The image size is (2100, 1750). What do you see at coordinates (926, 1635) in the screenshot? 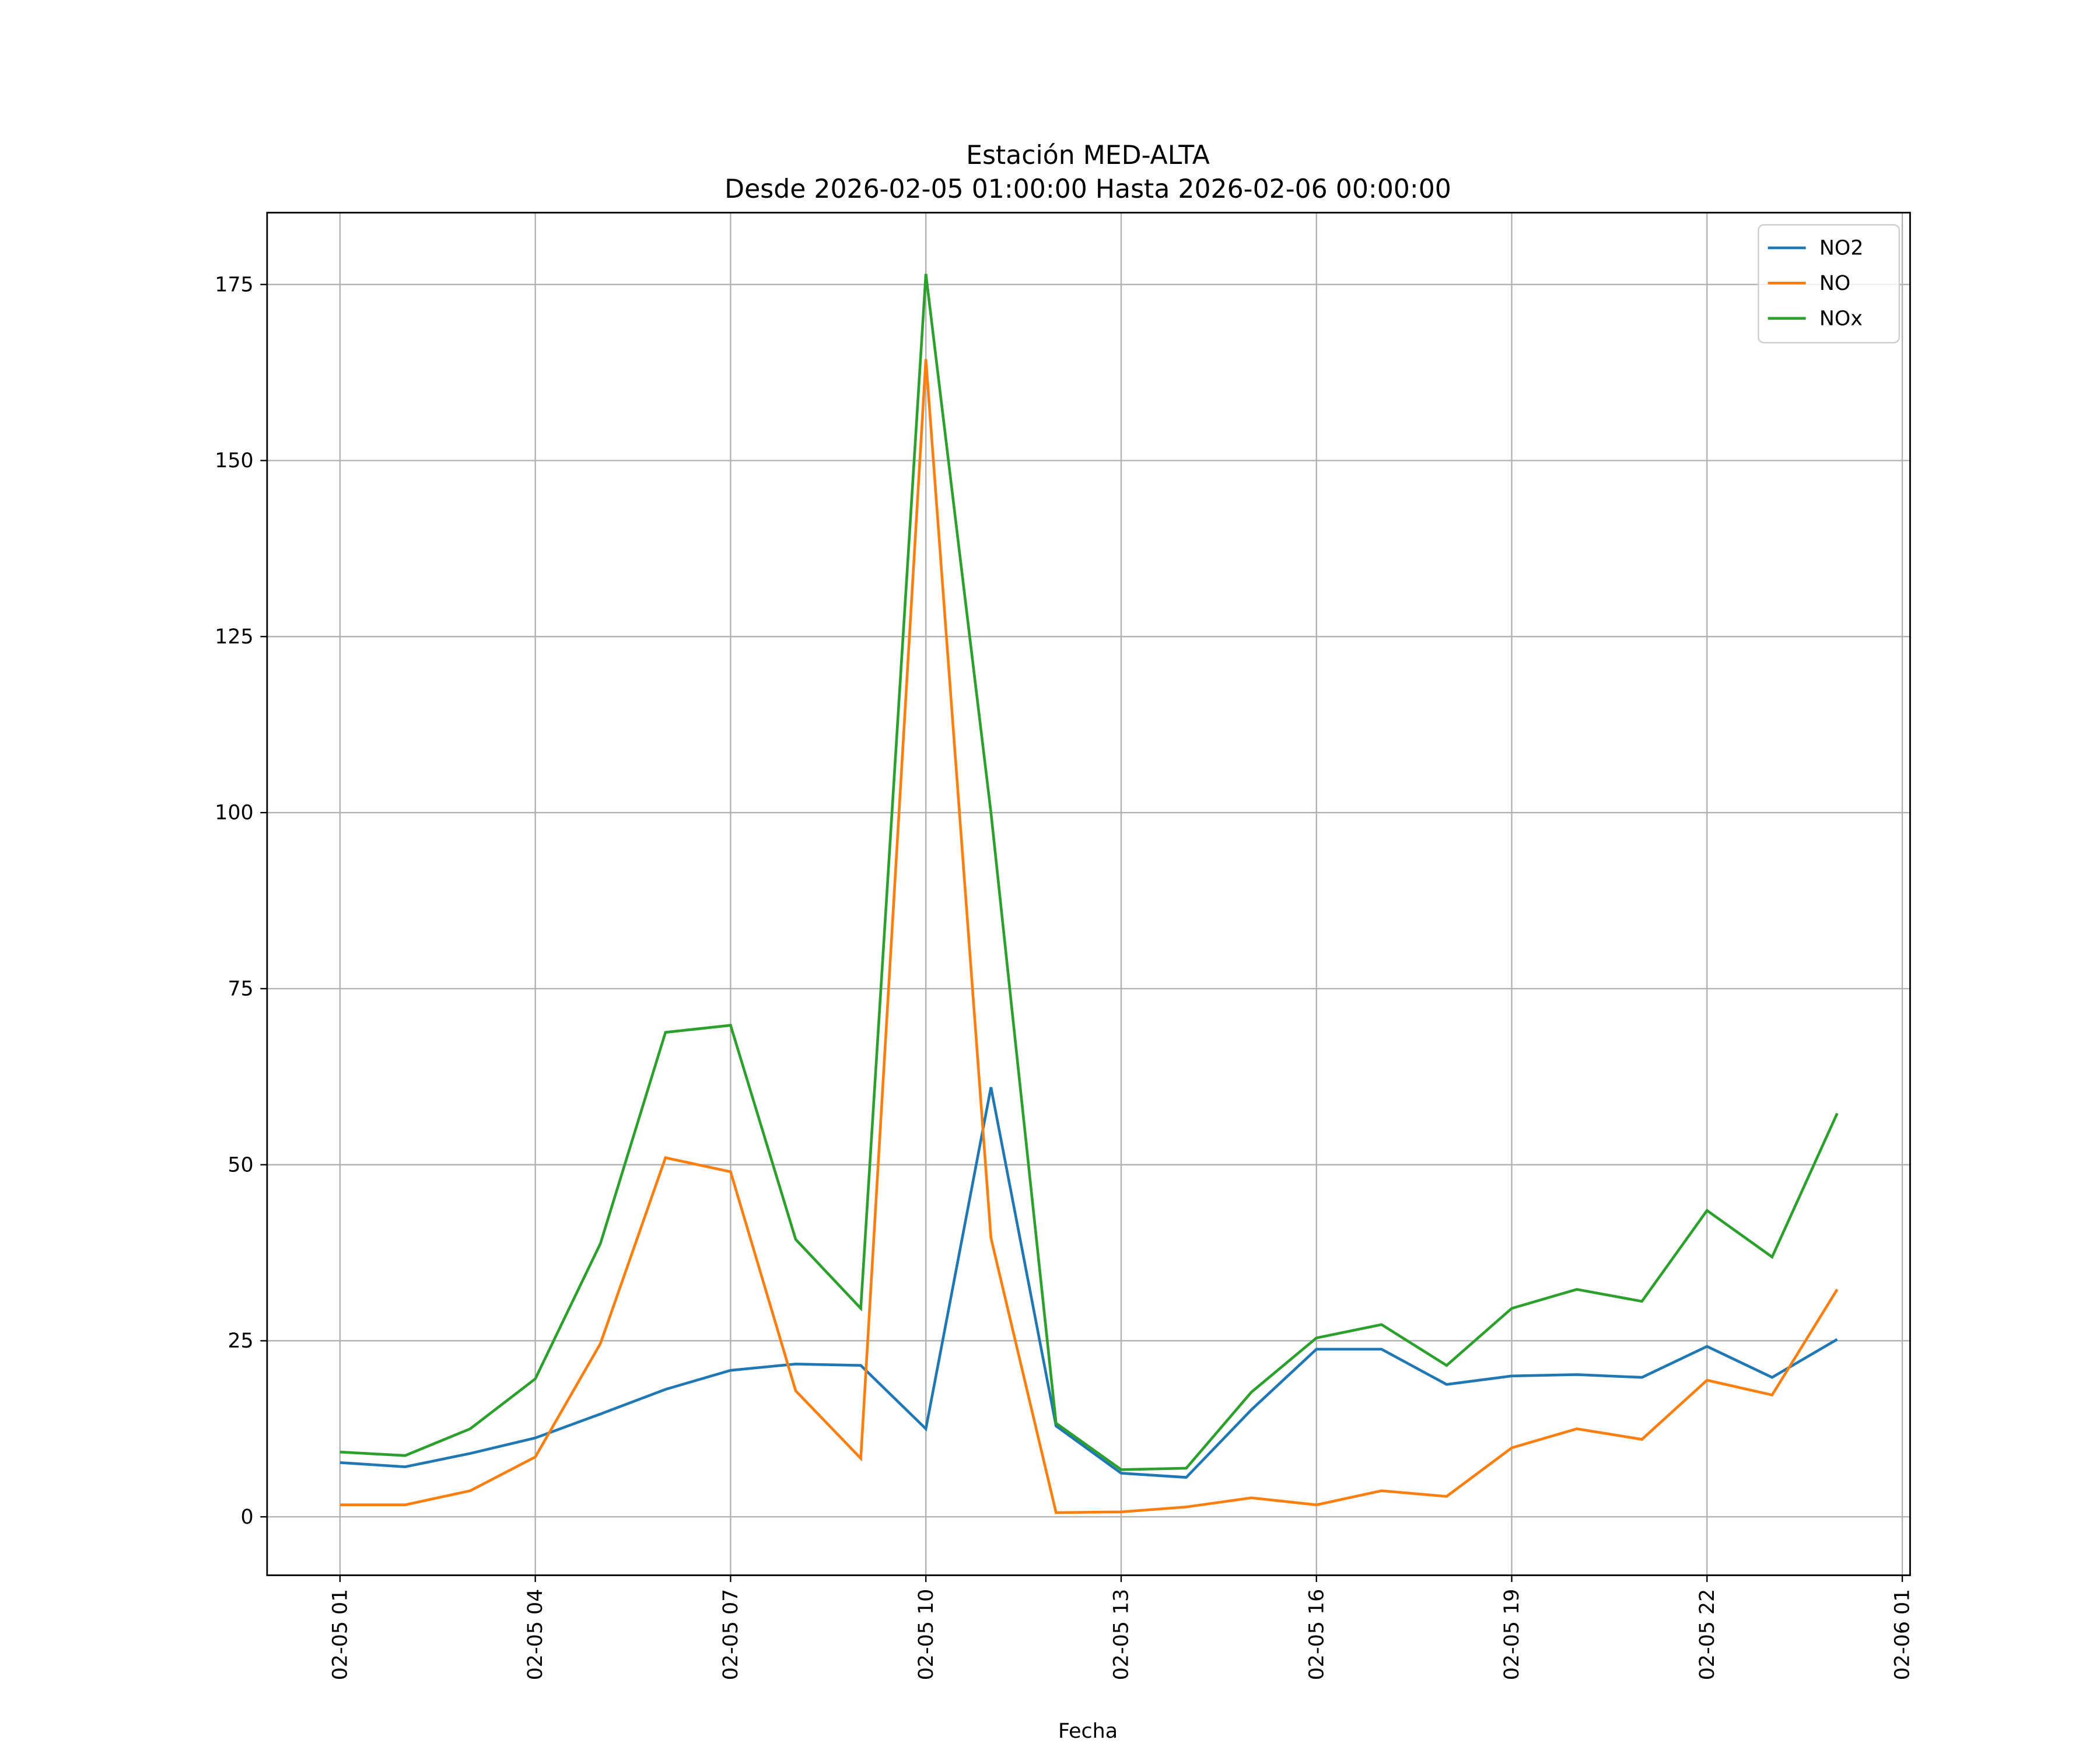
I see `x-tick-label: 02-05 10` at bounding box center [926, 1635].